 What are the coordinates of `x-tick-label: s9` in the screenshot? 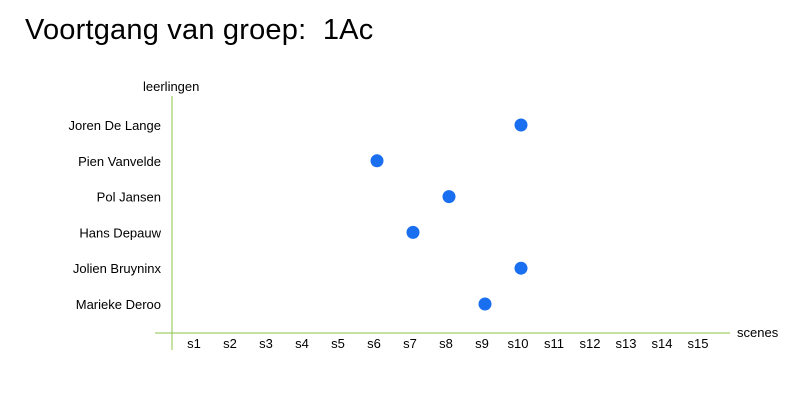 It's located at (482, 343).